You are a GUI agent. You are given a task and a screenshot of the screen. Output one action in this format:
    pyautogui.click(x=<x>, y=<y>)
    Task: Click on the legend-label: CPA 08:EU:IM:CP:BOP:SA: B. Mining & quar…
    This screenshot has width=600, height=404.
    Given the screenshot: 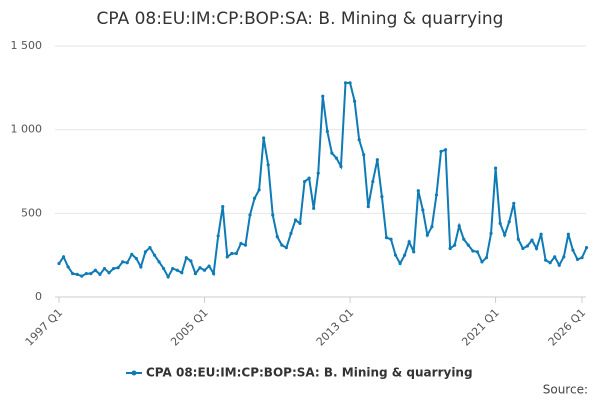 What is the action you would take?
    pyautogui.click(x=309, y=373)
    